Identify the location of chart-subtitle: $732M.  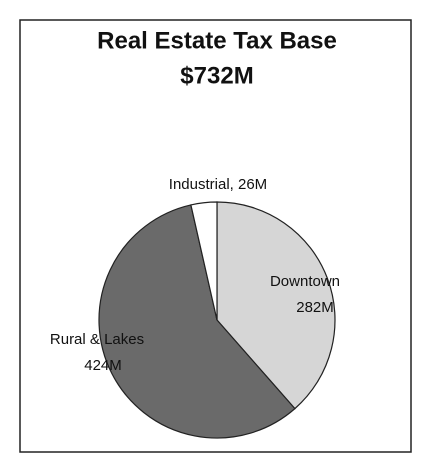
(216, 75).